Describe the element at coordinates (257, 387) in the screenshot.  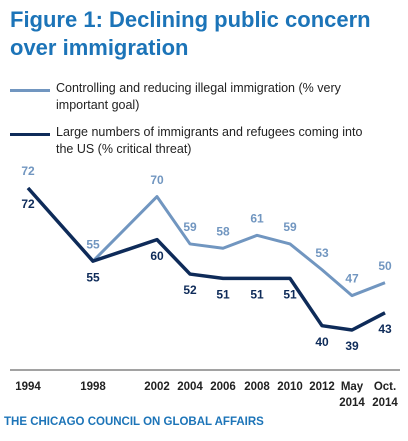
I see `x-tick-label: 2008` at that location.